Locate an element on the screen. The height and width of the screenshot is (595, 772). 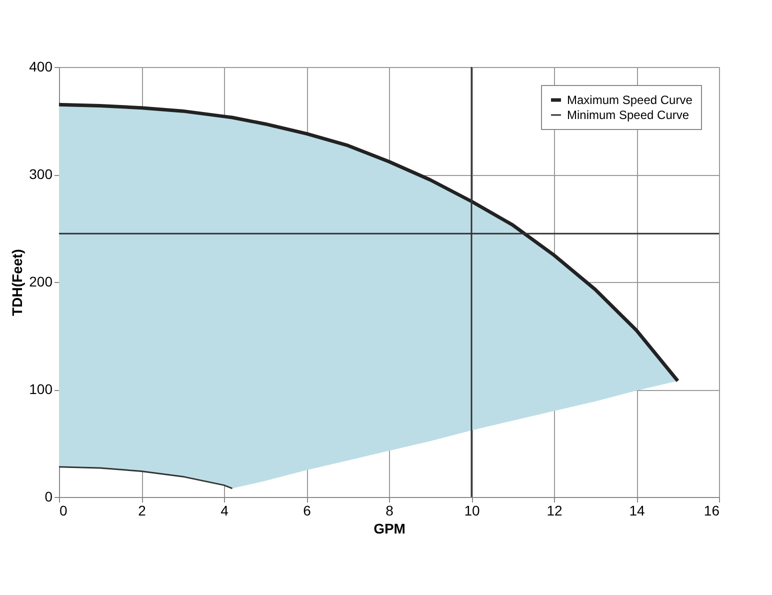
x-tick-label: 2 is located at coordinates (142, 510).